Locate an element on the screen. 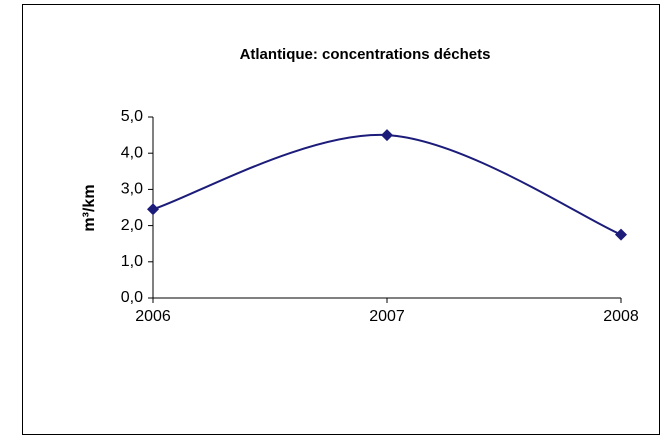 The image size is (661, 440). chart-title: Atlantique: concentrations déchets is located at coordinates (365, 54).